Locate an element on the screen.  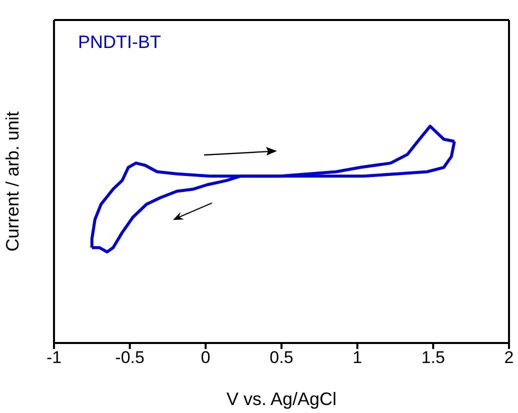
x-tick-label: -1 is located at coordinates (54, 358).